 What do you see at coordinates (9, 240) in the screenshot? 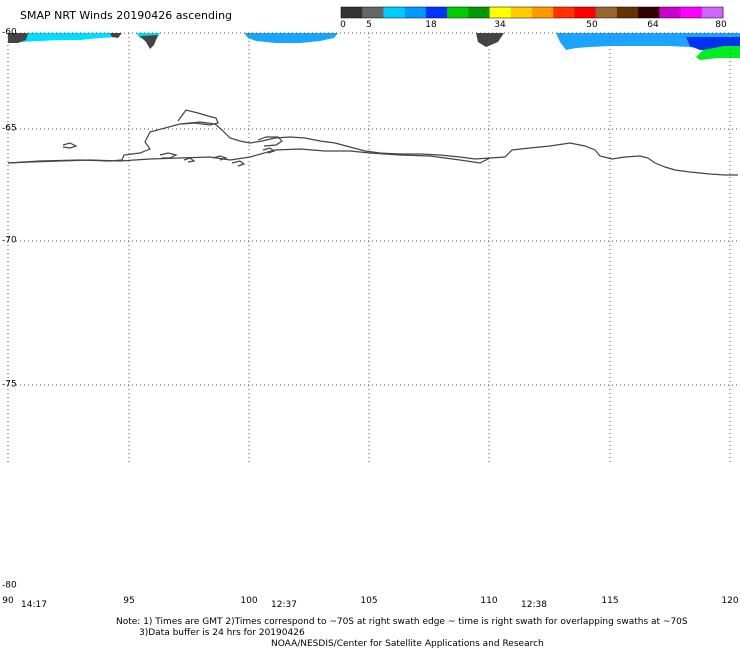
I see `lat-label-70: -70` at bounding box center [9, 240].